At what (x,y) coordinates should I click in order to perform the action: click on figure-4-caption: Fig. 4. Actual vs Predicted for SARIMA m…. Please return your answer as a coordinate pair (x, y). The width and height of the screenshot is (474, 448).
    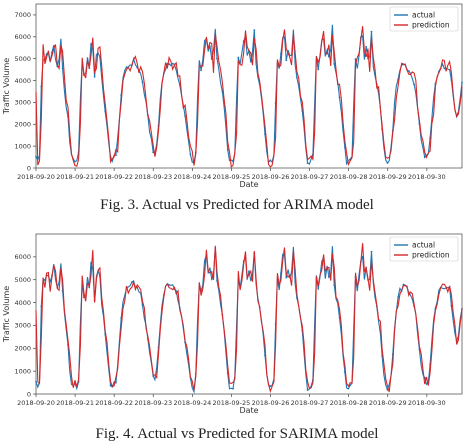
    Looking at the image, I should click on (237, 434).